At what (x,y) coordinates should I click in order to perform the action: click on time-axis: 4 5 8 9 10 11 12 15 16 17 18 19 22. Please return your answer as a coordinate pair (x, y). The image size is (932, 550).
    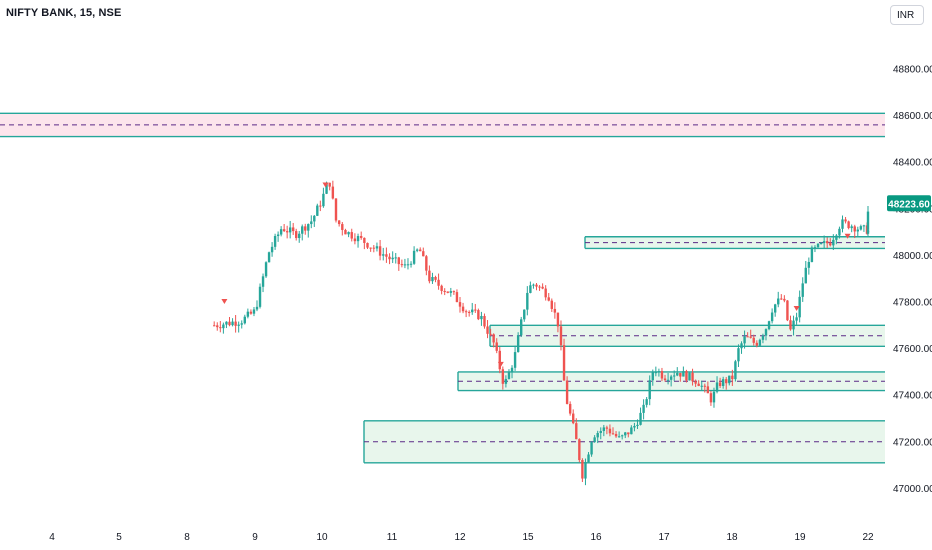
    Looking at the image, I should click on (461, 537).